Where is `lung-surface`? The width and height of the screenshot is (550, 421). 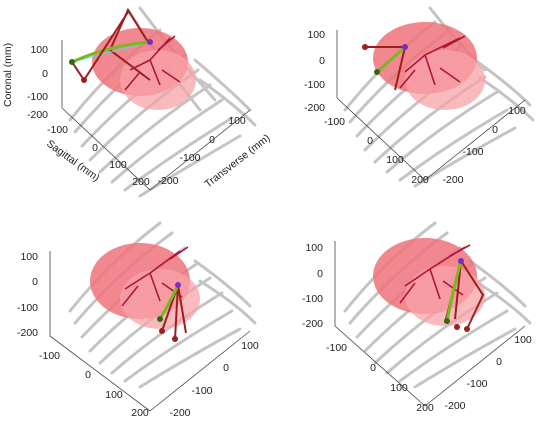
lung-surface is located at coordinates (429, 282).